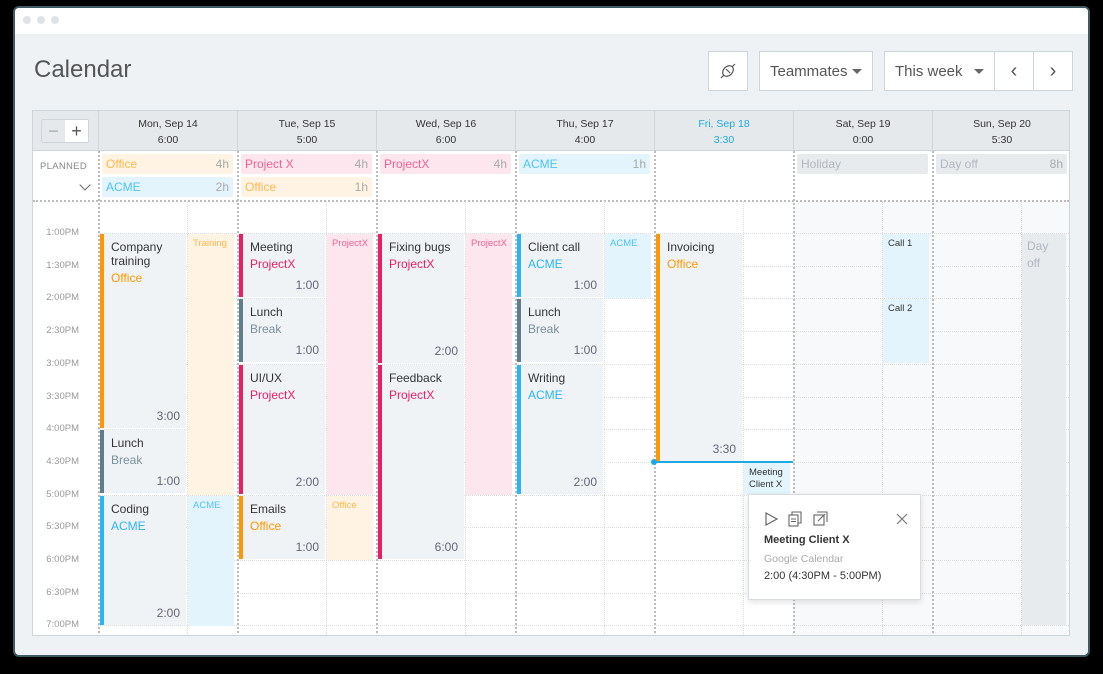 The height and width of the screenshot is (674, 1103). Describe the element at coordinates (269, 164) in the screenshot. I see `planned-chip-label: Project X` at that location.